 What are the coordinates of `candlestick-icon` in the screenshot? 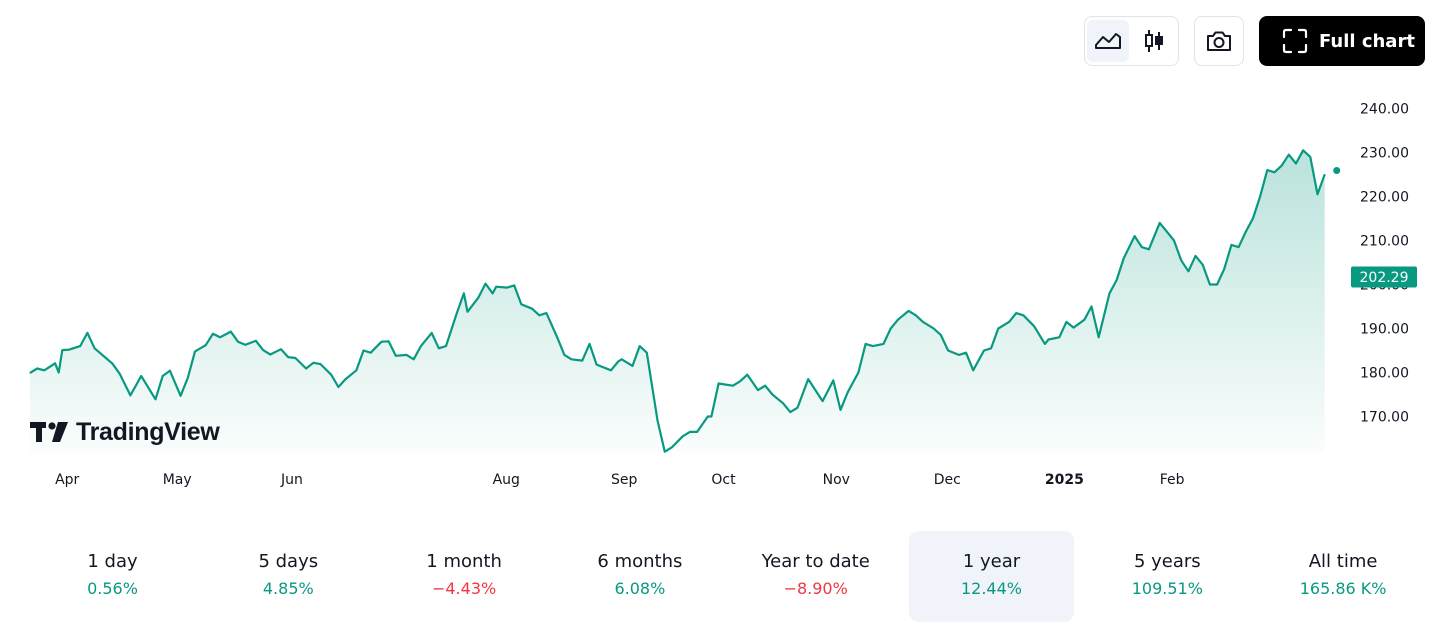 It's located at (1154, 41).